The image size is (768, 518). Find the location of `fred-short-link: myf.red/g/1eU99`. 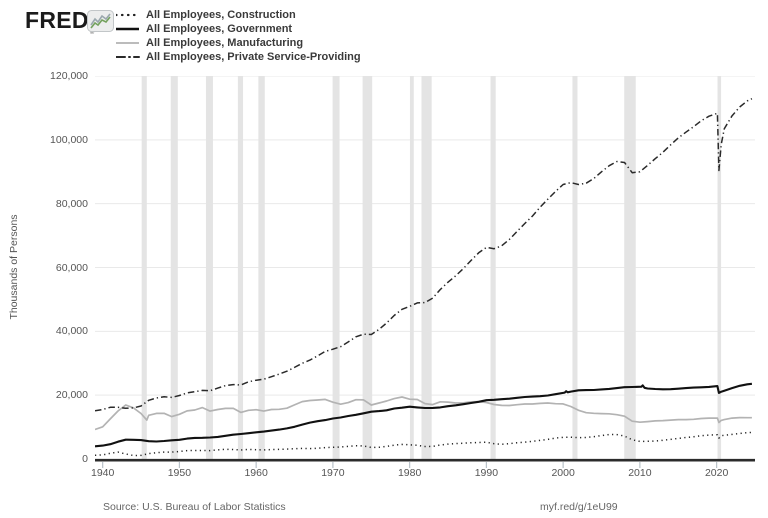

fred-short-link: myf.red/g/1eU99 is located at coordinates (579, 507).